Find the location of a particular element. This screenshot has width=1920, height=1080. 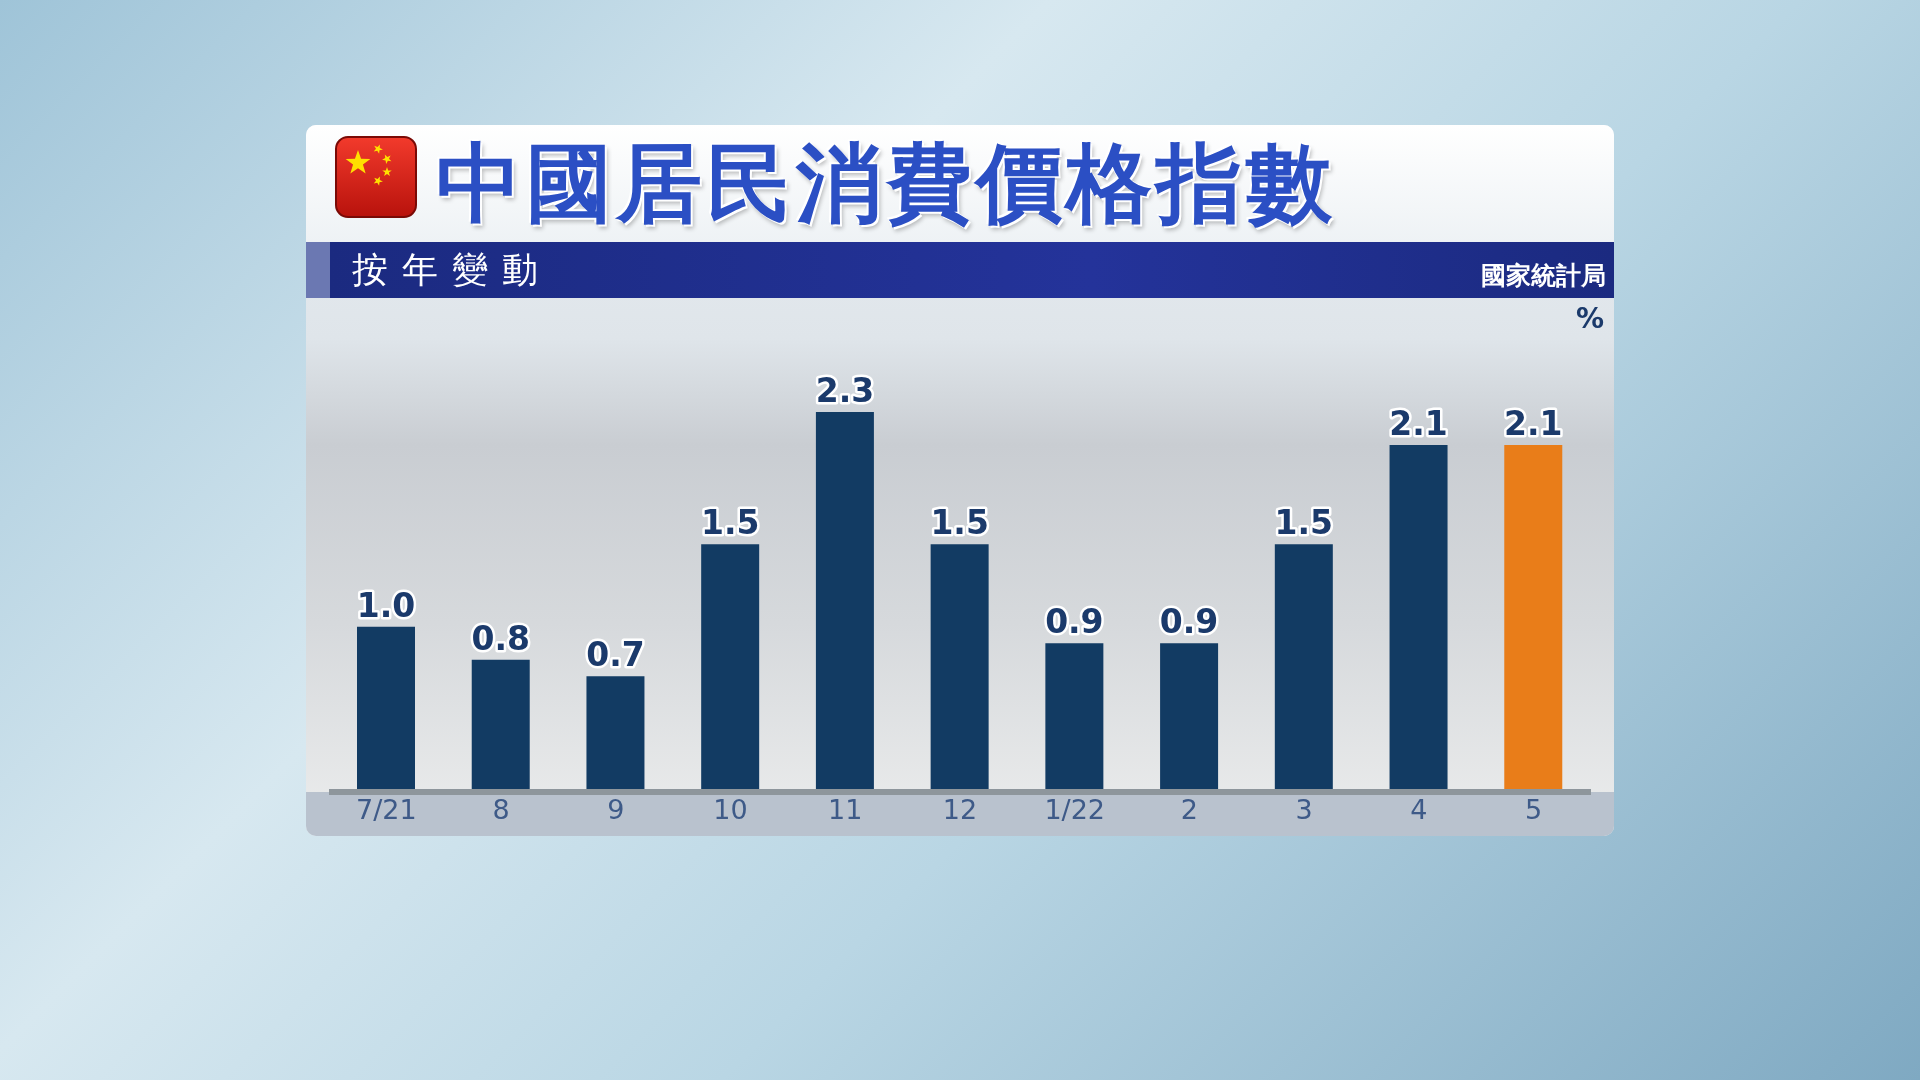

data-label: 2.3 is located at coordinates (845, 390).